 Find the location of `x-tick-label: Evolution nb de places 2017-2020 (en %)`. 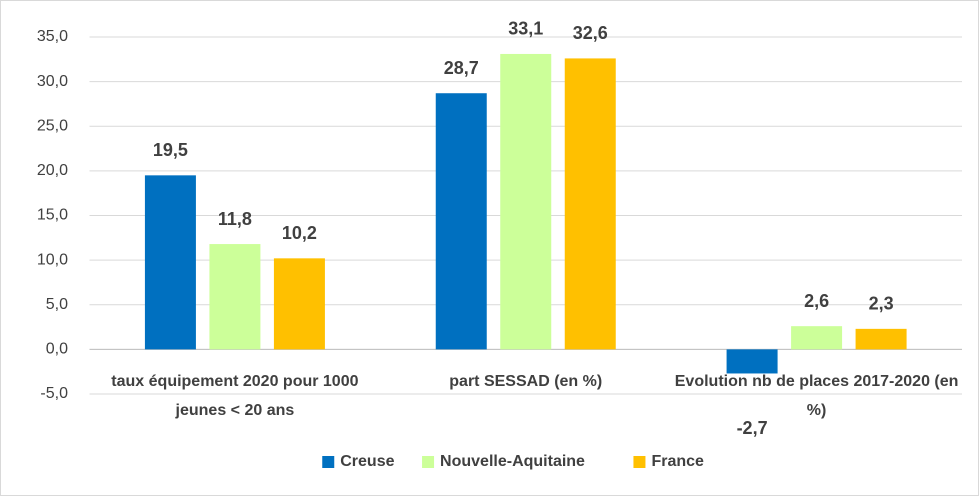

x-tick-label: Evolution nb de places 2017-2020 (en %) is located at coordinates (816, 396).